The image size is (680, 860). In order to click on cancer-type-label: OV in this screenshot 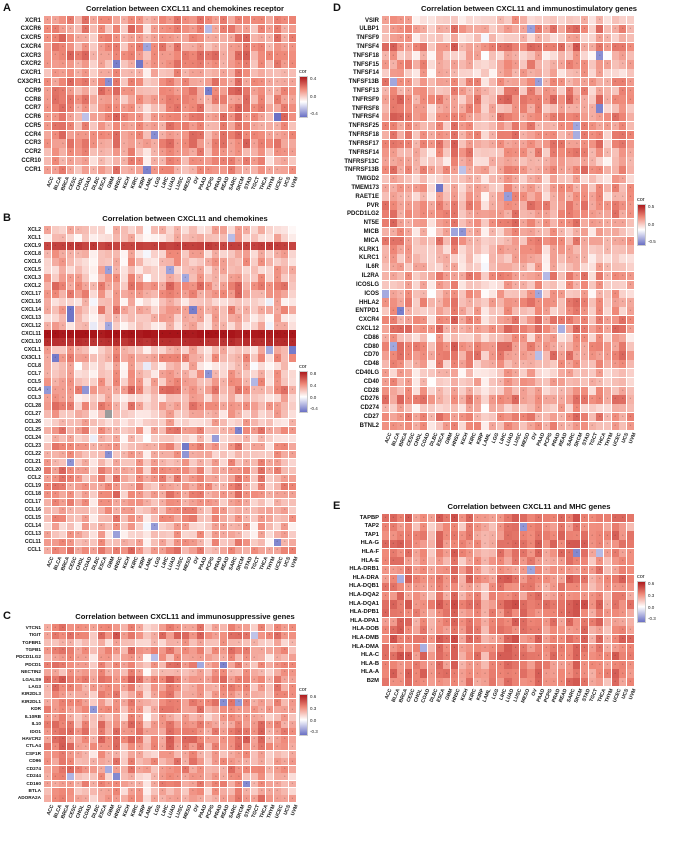, I will do `click(196, 809)`.